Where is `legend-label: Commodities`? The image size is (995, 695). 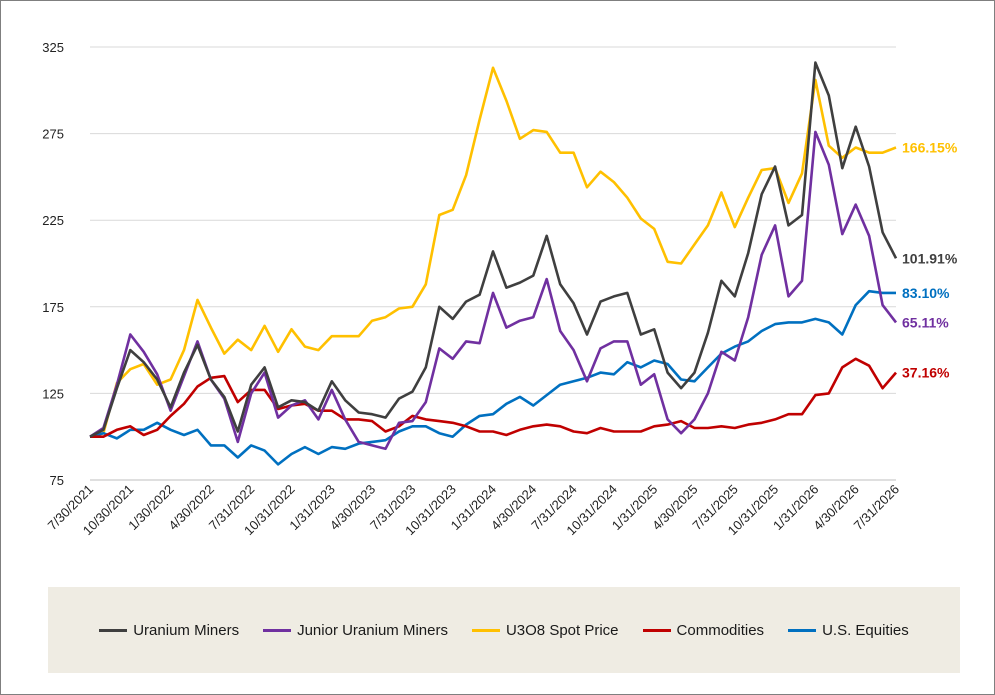
legend-label: Commodities is located at coordinates (720, 630).